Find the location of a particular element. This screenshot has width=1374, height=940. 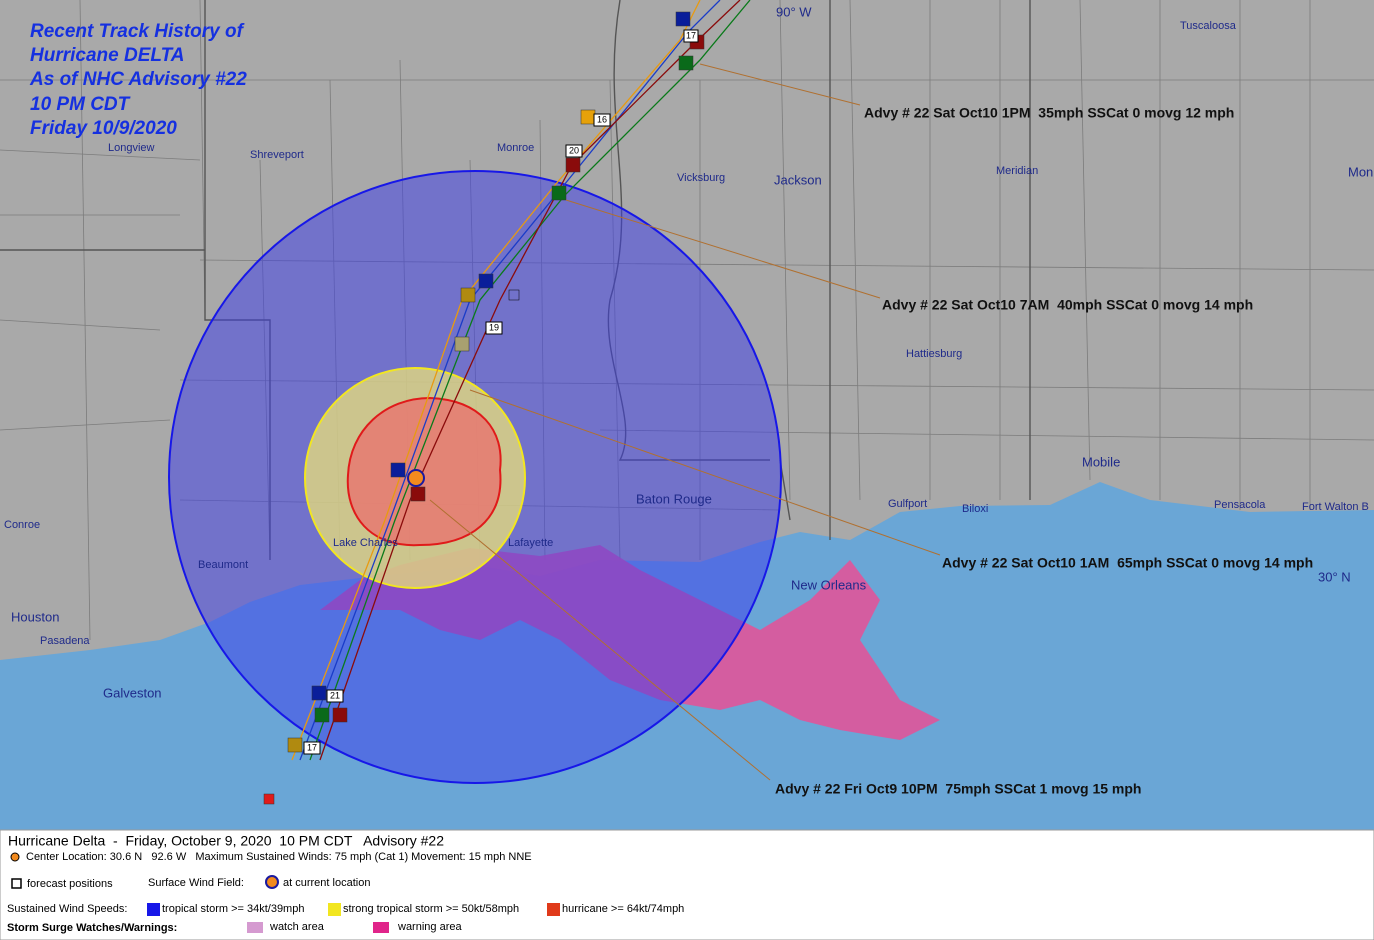

title-line: Hurricane DELTA is located at coordinates (107, 55).